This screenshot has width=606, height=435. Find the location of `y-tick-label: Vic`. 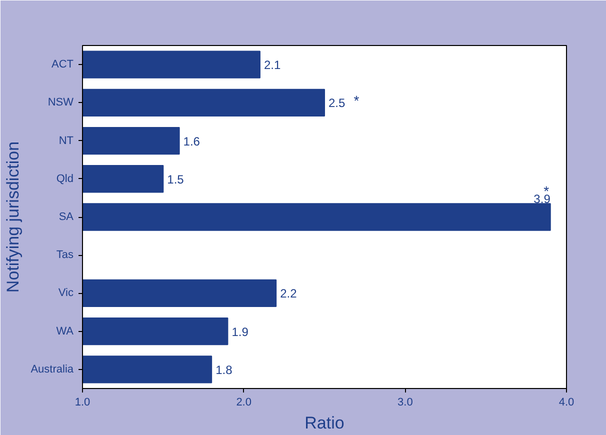

y-tick-label: Vic is located at coordinates (66, 293).